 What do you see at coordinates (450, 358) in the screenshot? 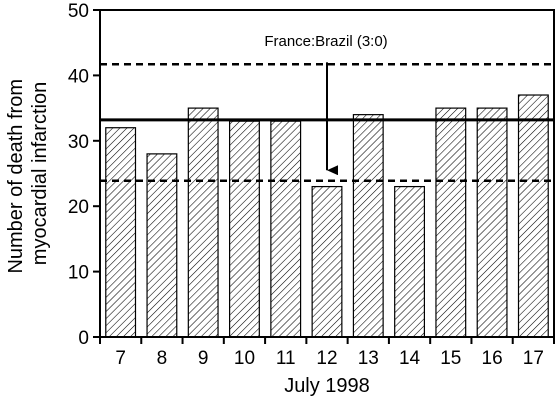
I see `x-tick-label-15: 15` at bounding box center [450, 358].